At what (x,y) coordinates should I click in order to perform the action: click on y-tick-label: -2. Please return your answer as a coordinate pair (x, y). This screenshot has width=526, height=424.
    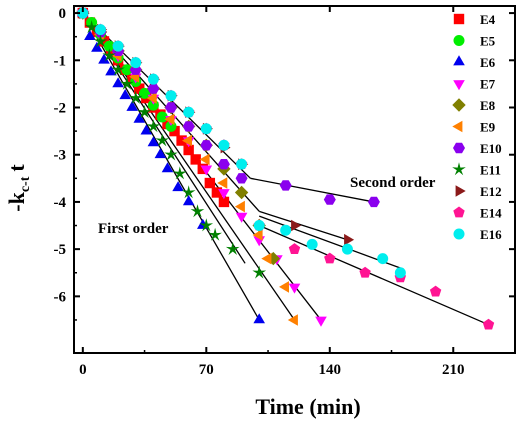
    Looking at the image, I should click on (60, 109).